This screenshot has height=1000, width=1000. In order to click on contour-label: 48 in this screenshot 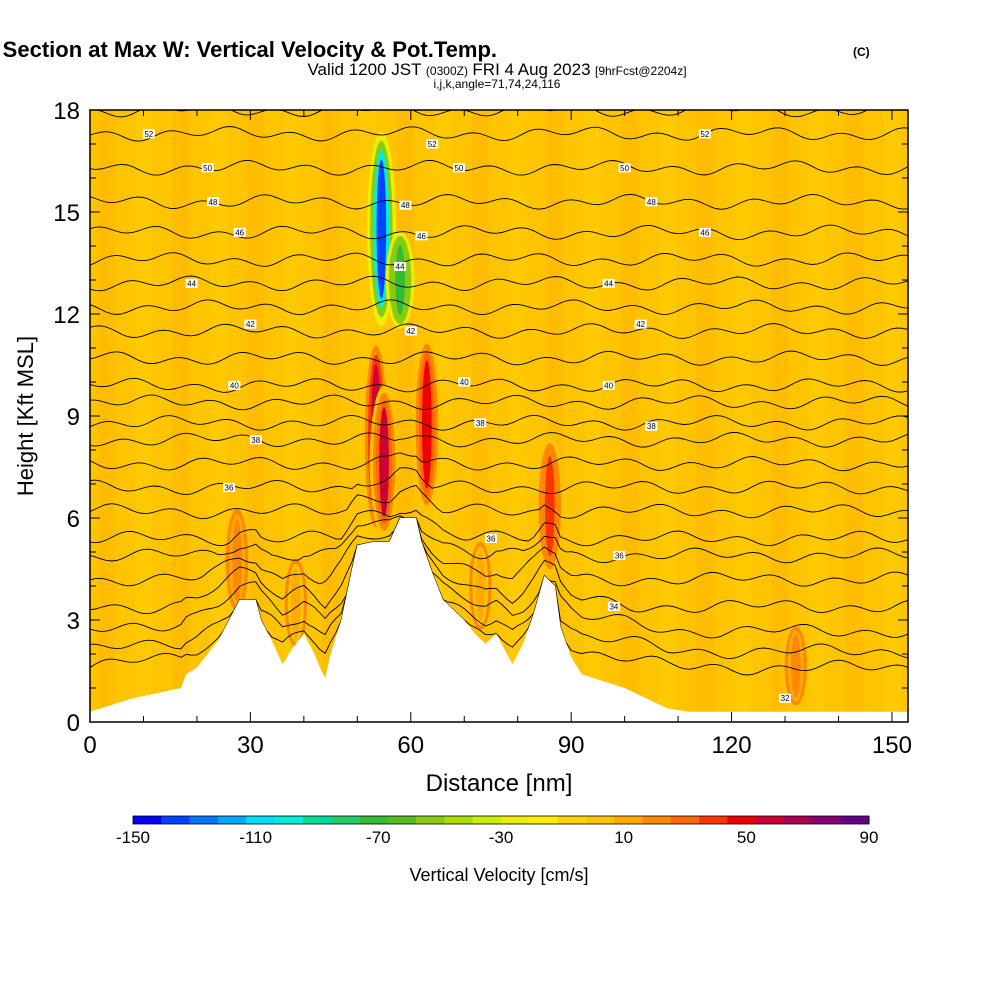, I will do `click(212, 202)`.